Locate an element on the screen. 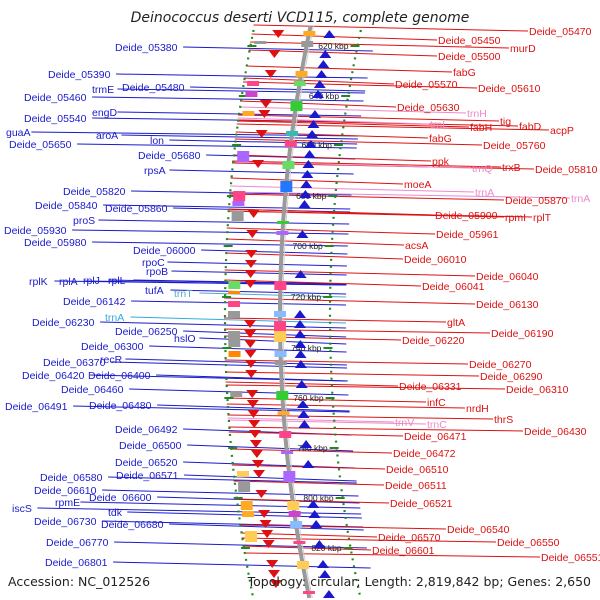  gene-label-right: Deide_06540 is located at coordinates (478, 530).